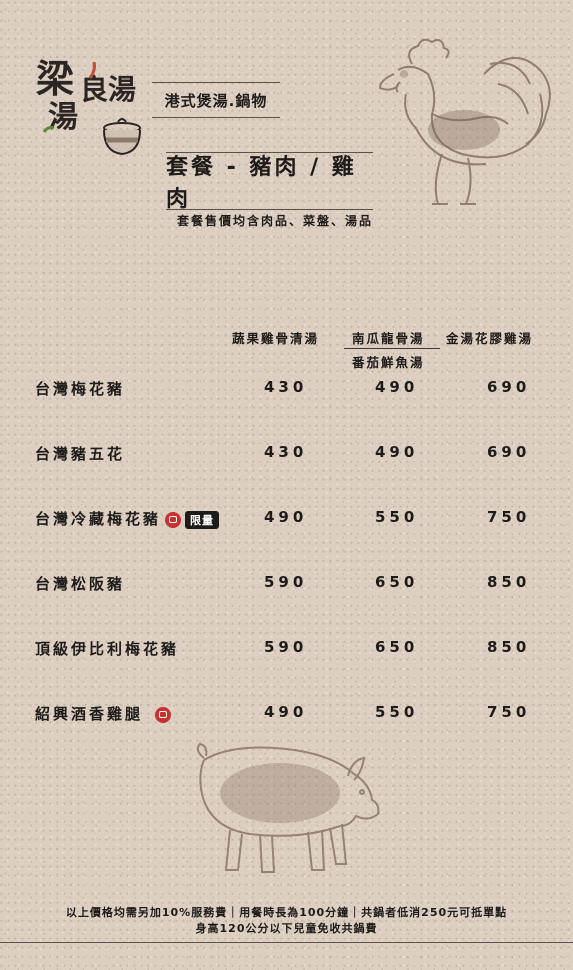  I want to click on column-header-3: 金湯花膠雞湯, so click(490, 338).